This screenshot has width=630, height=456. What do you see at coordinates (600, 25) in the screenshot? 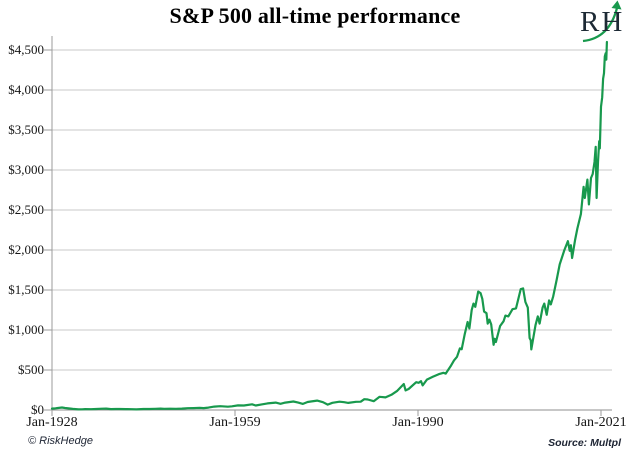
I see `logo-arrow-icon` at bounding box center [600, 25].